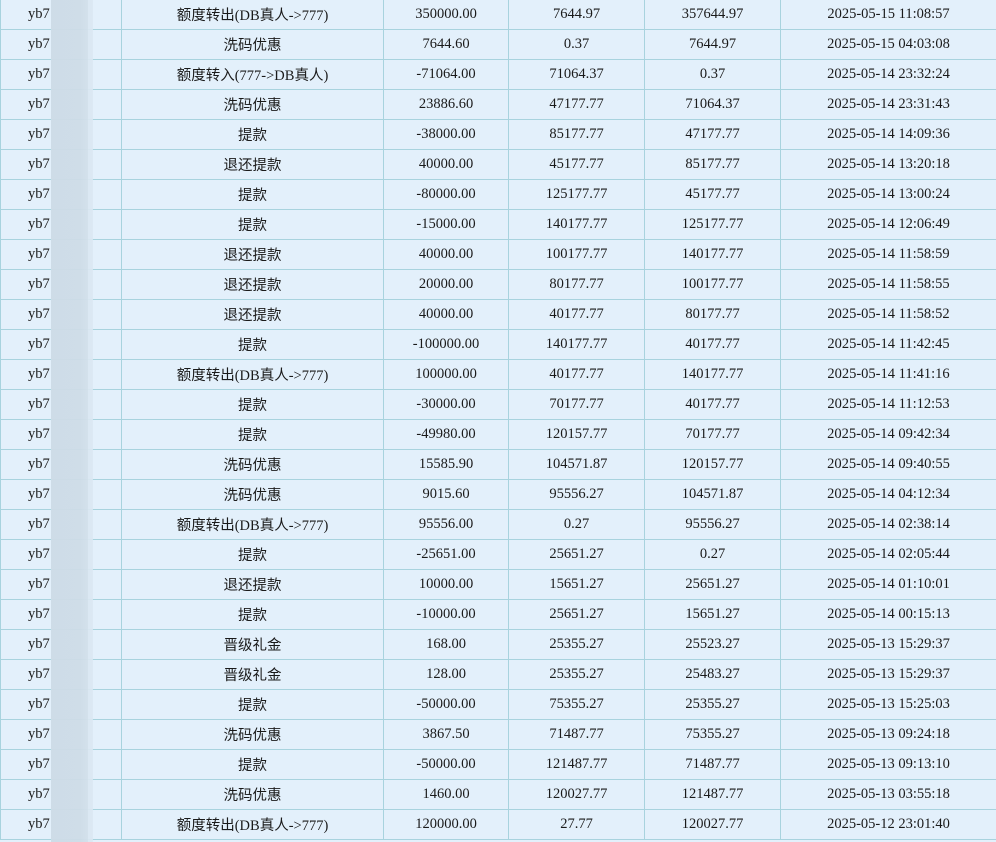 The height and width of the screenshot is (842, 996). I want to click on cell-time: 2025-05-14 00:15:13, so click(888, 614).